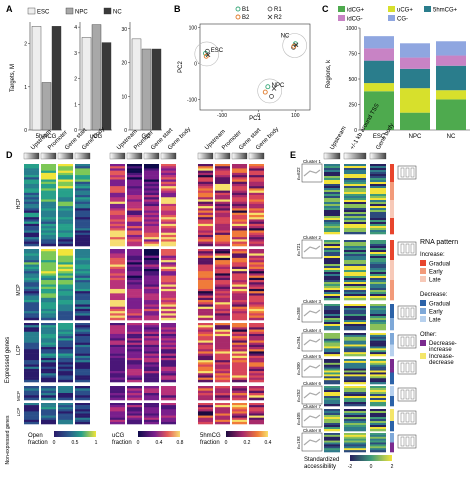  I want to click on cluster-count: n=193, so click(298, 442).